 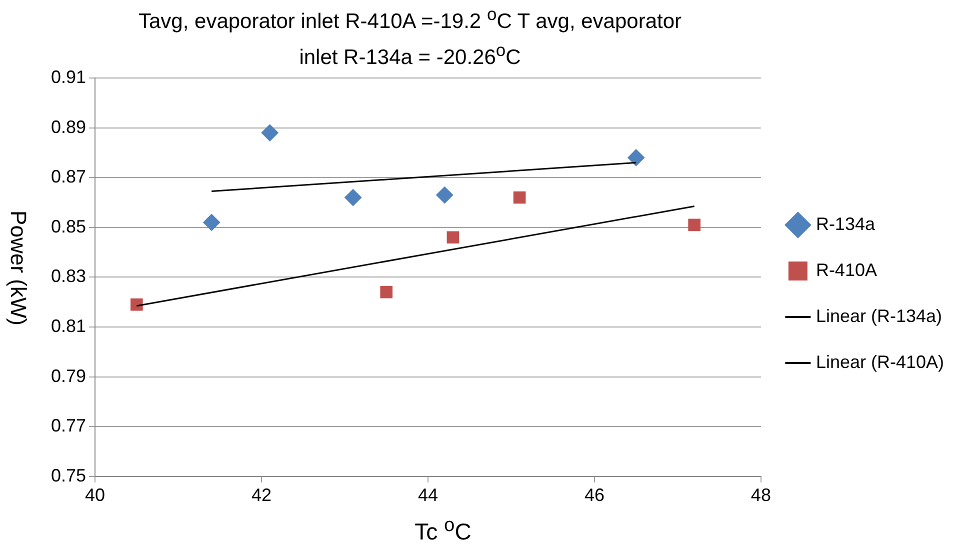 What do you see at coordinates (68, 126) in the screenshot?
I see `y-tick-label: 0.89` at bounding box center [68, 126].